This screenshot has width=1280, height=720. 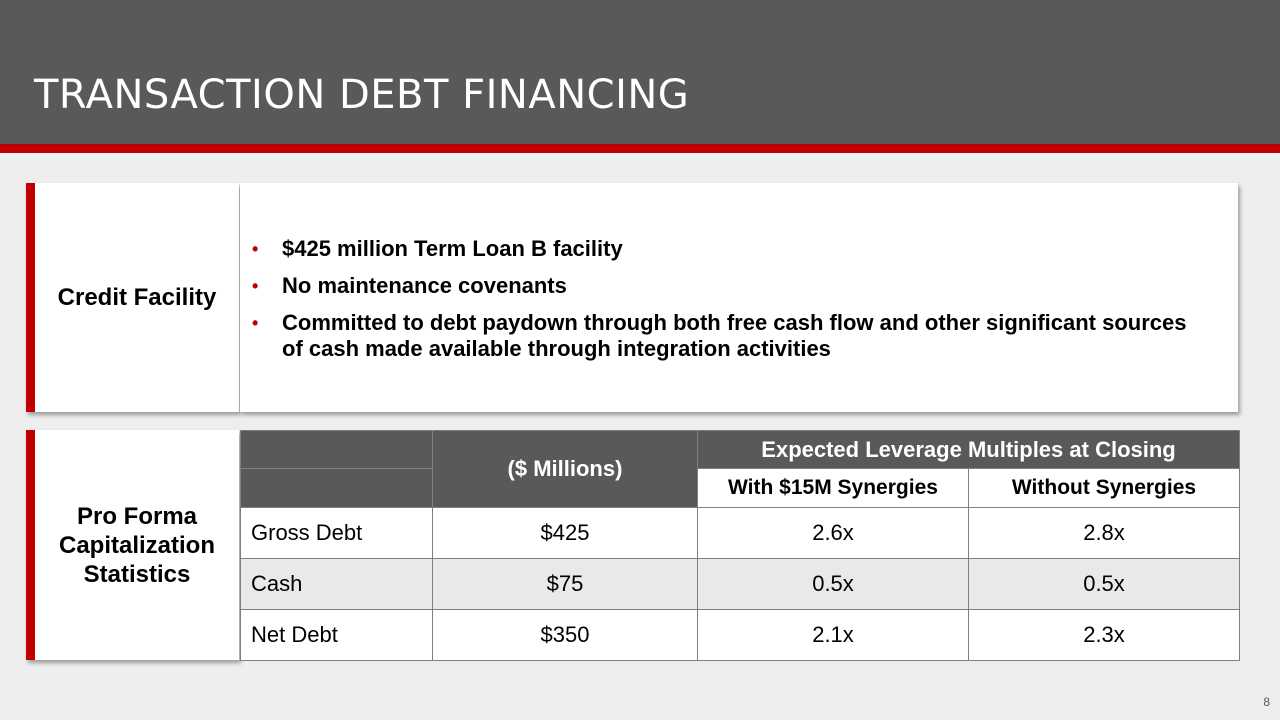 What do you see at coordinates (833, 584) in the screenshot?
I see `cell-with-synergies: 0.5x` at bounding box center [833, 584].